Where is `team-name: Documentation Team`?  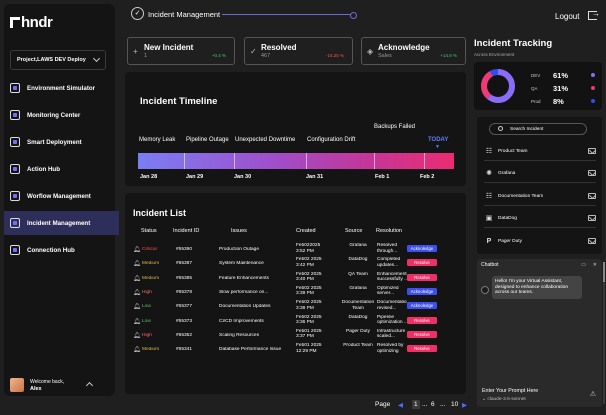 team-name: Documentation Team is located at coordinates (521, 196).